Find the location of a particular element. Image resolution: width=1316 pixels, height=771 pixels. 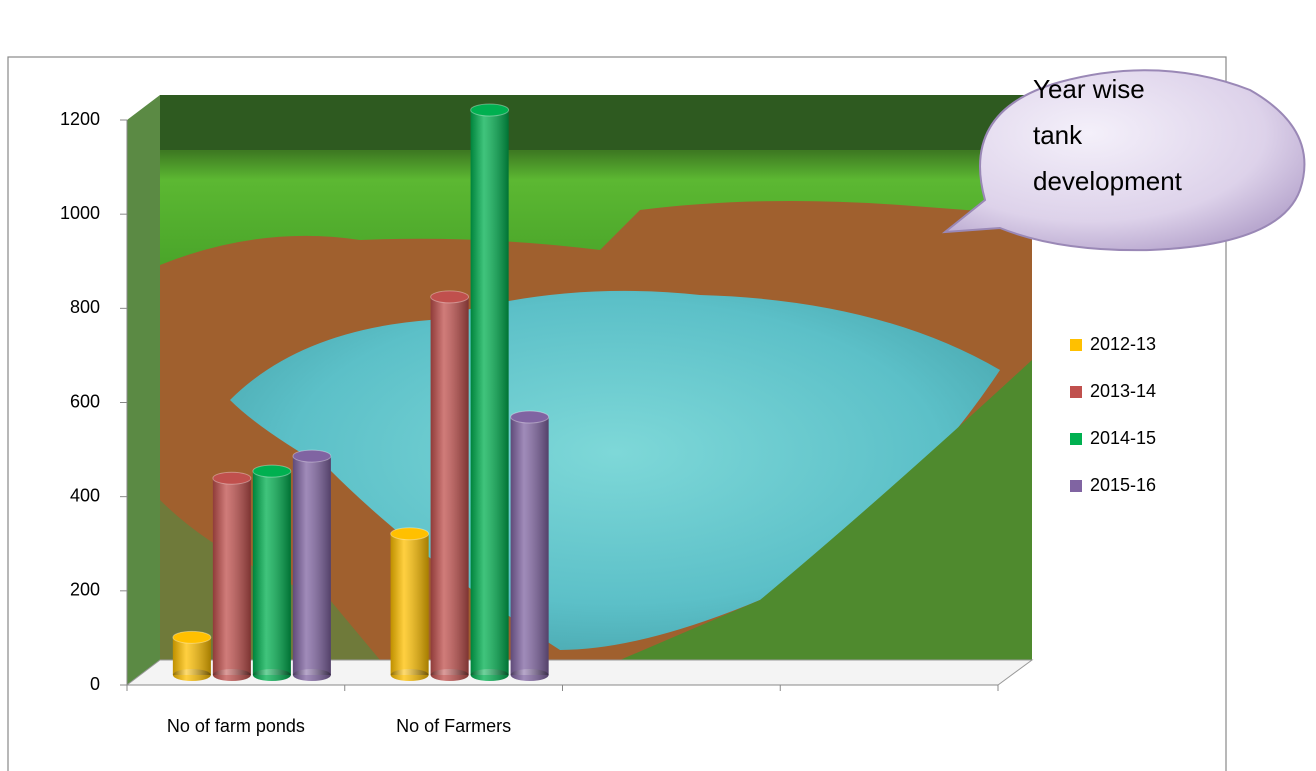

y-tick-label: 200 is located at coordinates (85, 590).